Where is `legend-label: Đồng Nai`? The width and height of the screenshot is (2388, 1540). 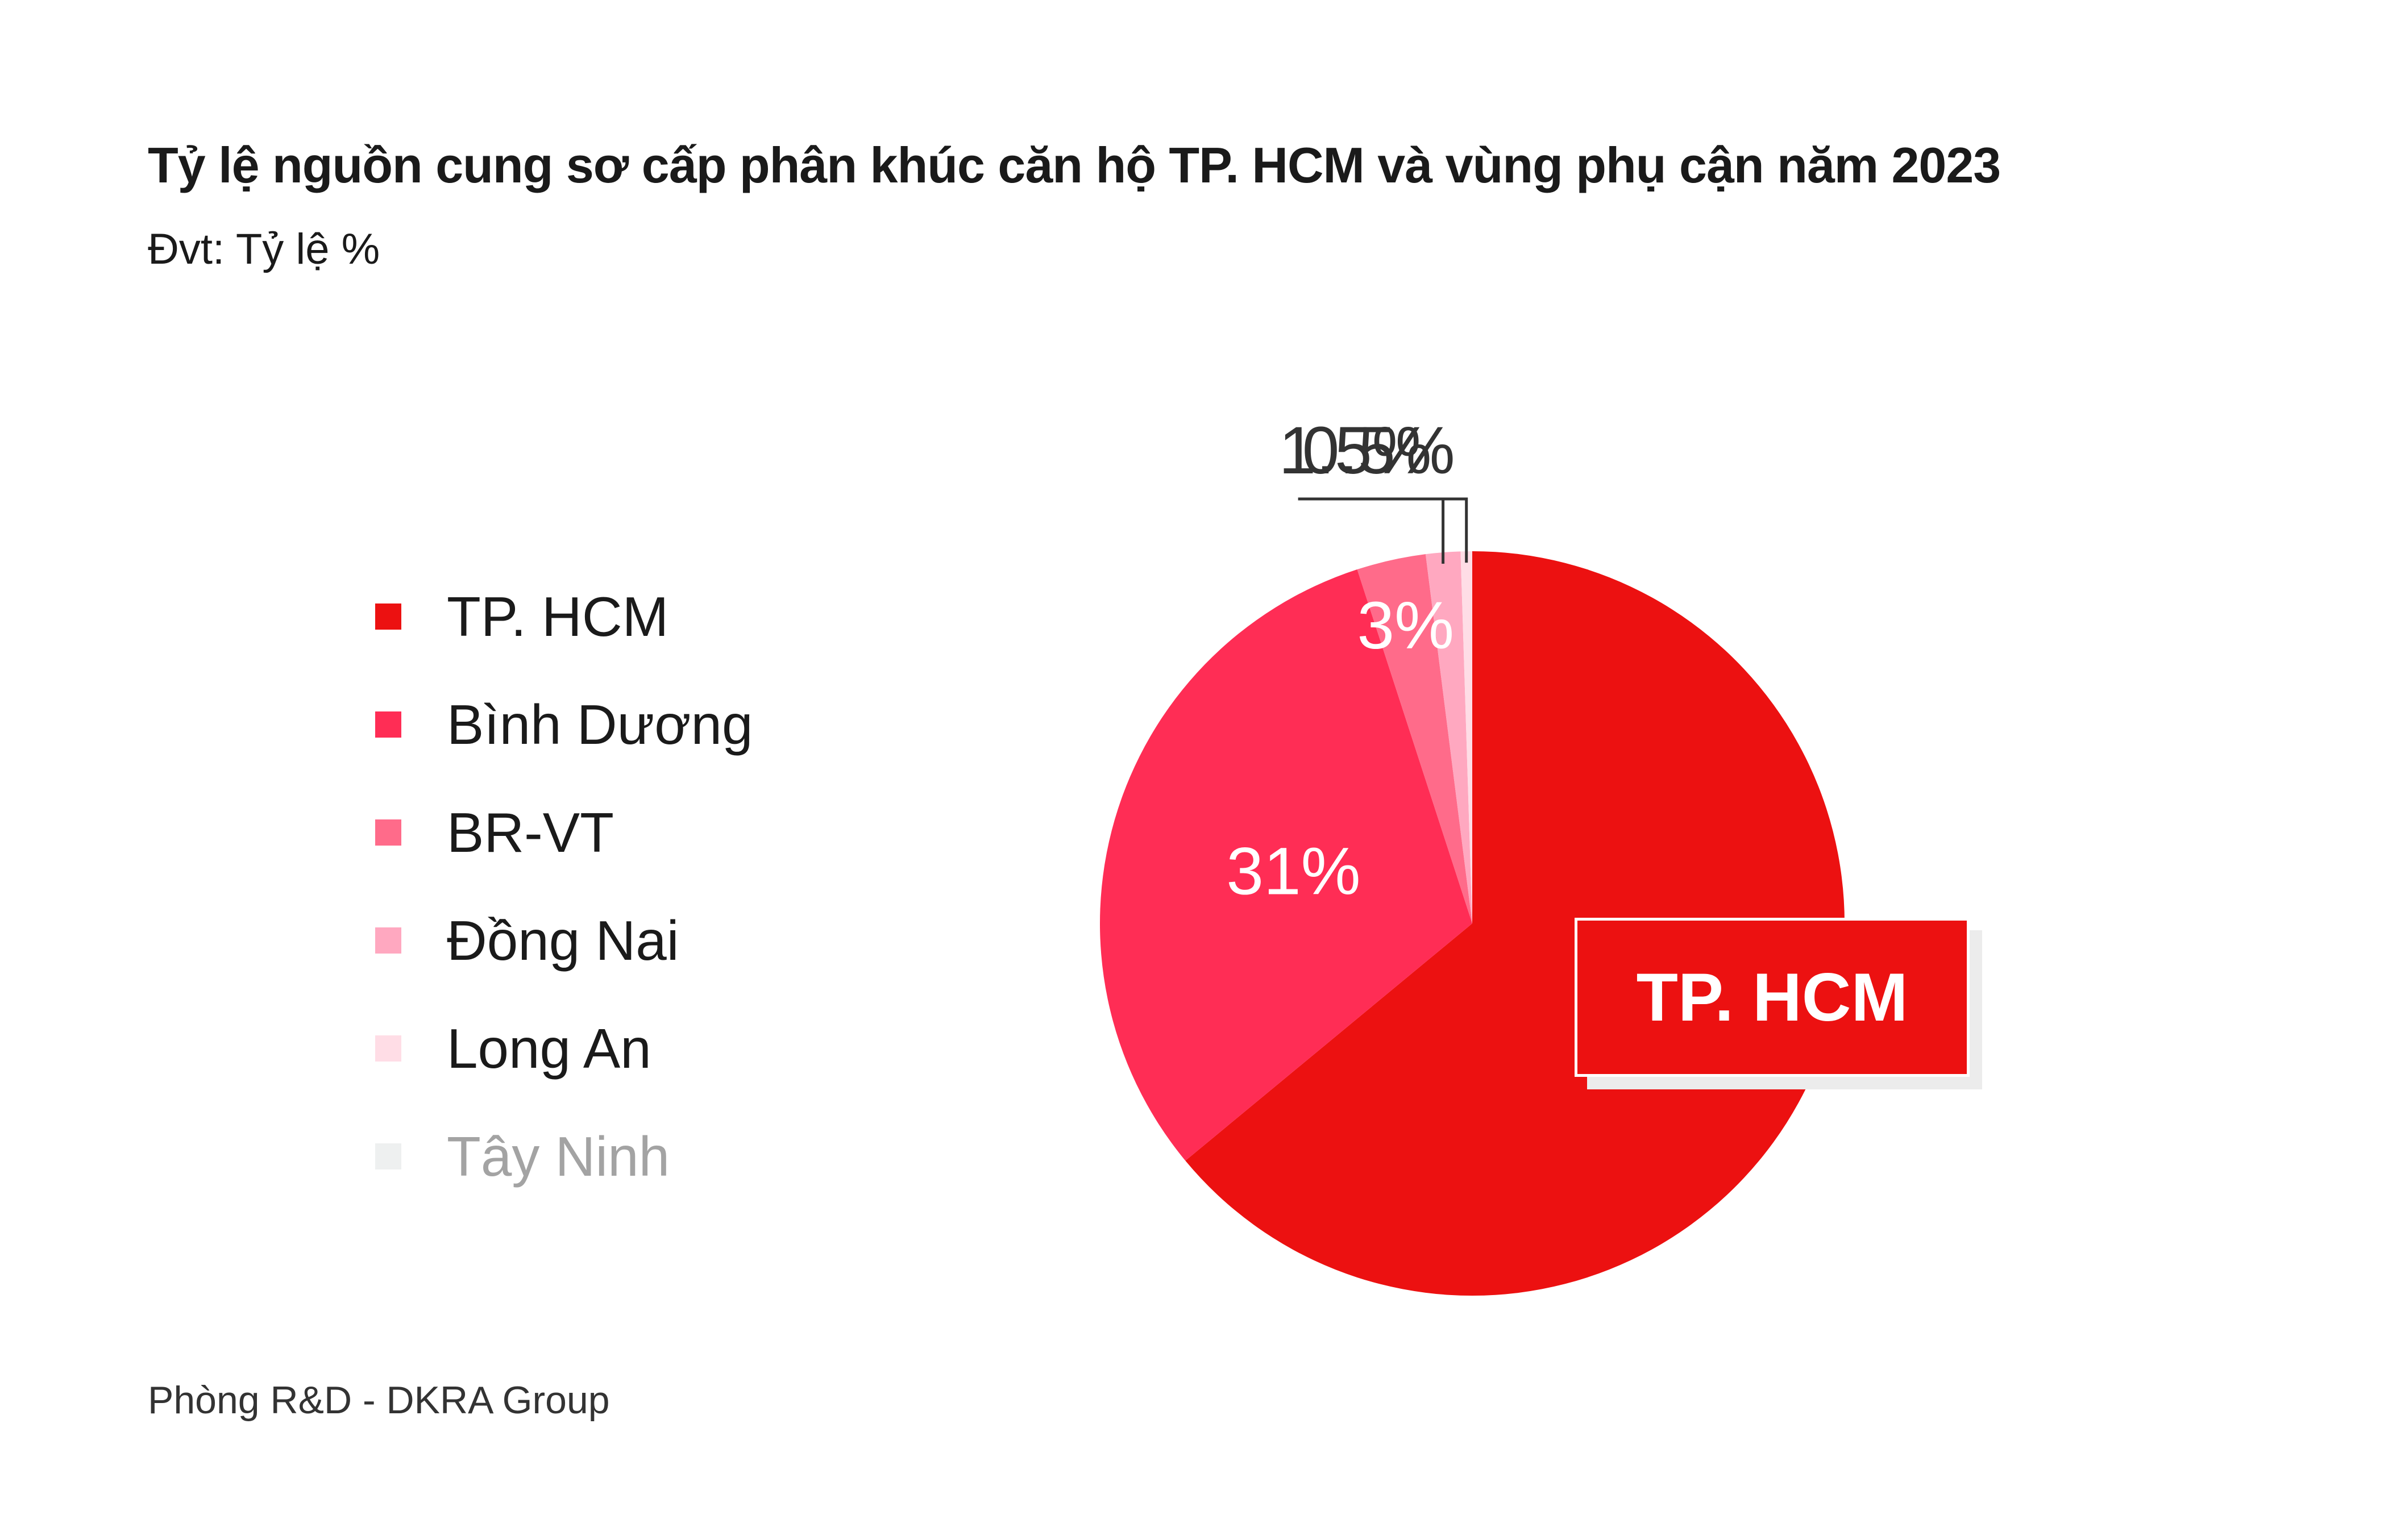 legend-label: Đồng Nai is located at coordinates (563, 940).